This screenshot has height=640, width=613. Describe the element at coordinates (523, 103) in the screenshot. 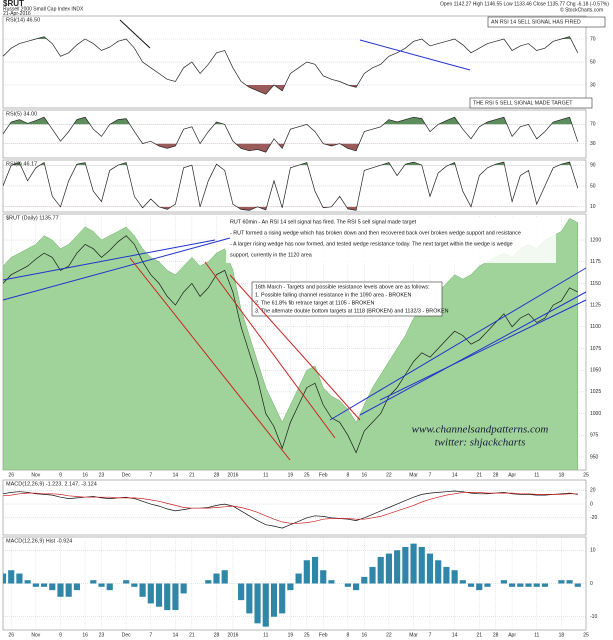

I see `annotation: THE RSI 5 SELL SIGNAL MADE TARGET` at that location.